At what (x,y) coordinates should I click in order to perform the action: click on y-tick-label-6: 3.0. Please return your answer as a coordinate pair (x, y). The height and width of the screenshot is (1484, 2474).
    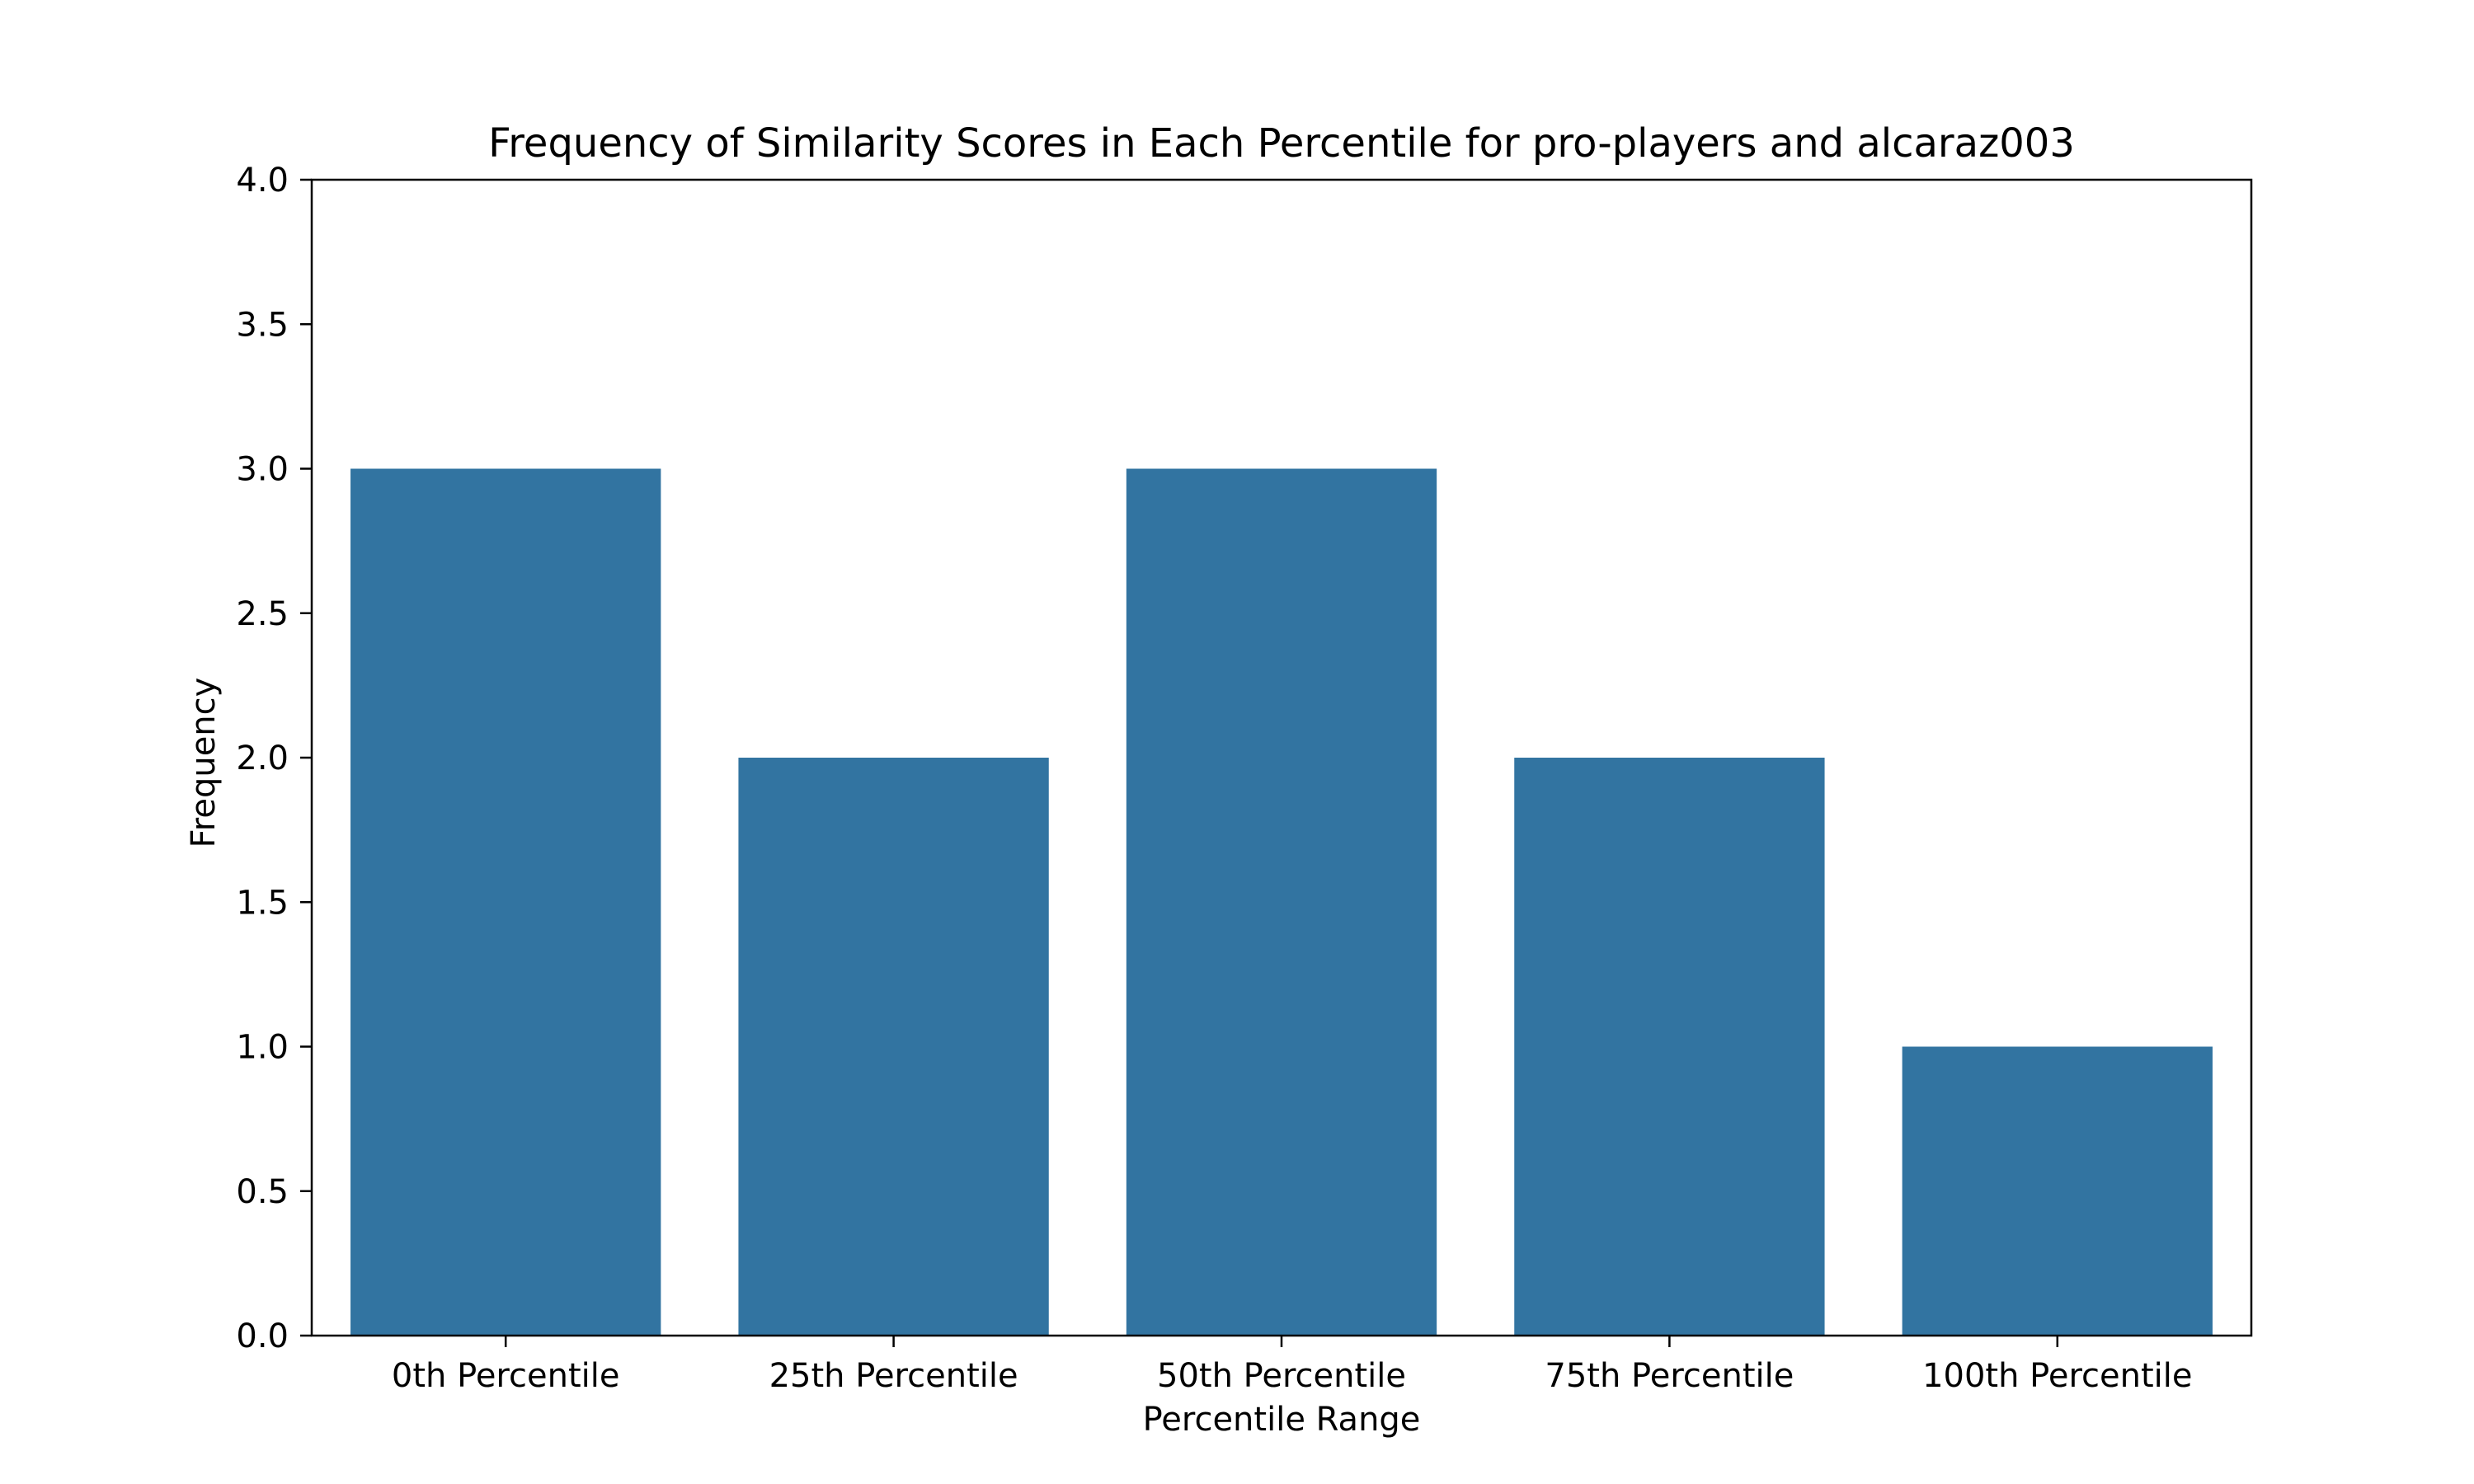
    Looking at the image, I should click on (262, 470).